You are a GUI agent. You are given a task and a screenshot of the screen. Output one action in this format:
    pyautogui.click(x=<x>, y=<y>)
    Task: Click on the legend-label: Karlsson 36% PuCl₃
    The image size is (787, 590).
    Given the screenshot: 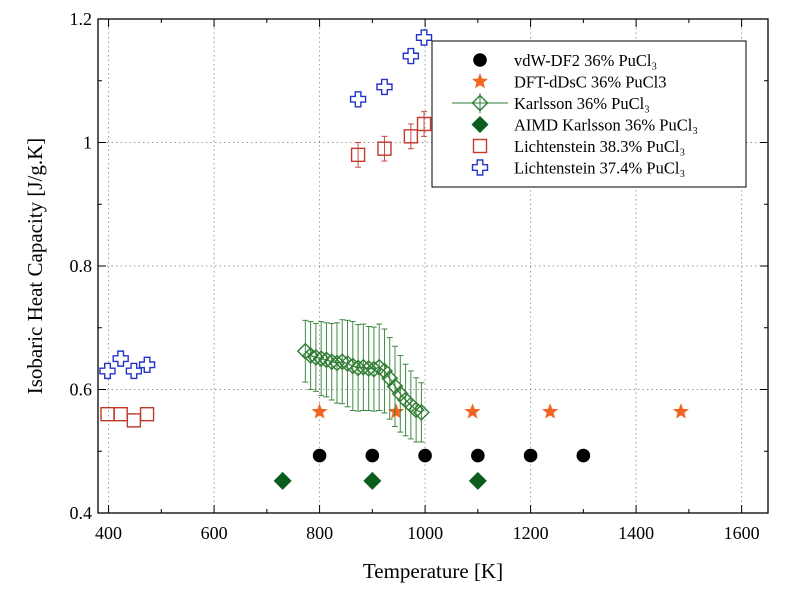 What is the action you would take?
    pyautogui.click(x=582, y=103)
    